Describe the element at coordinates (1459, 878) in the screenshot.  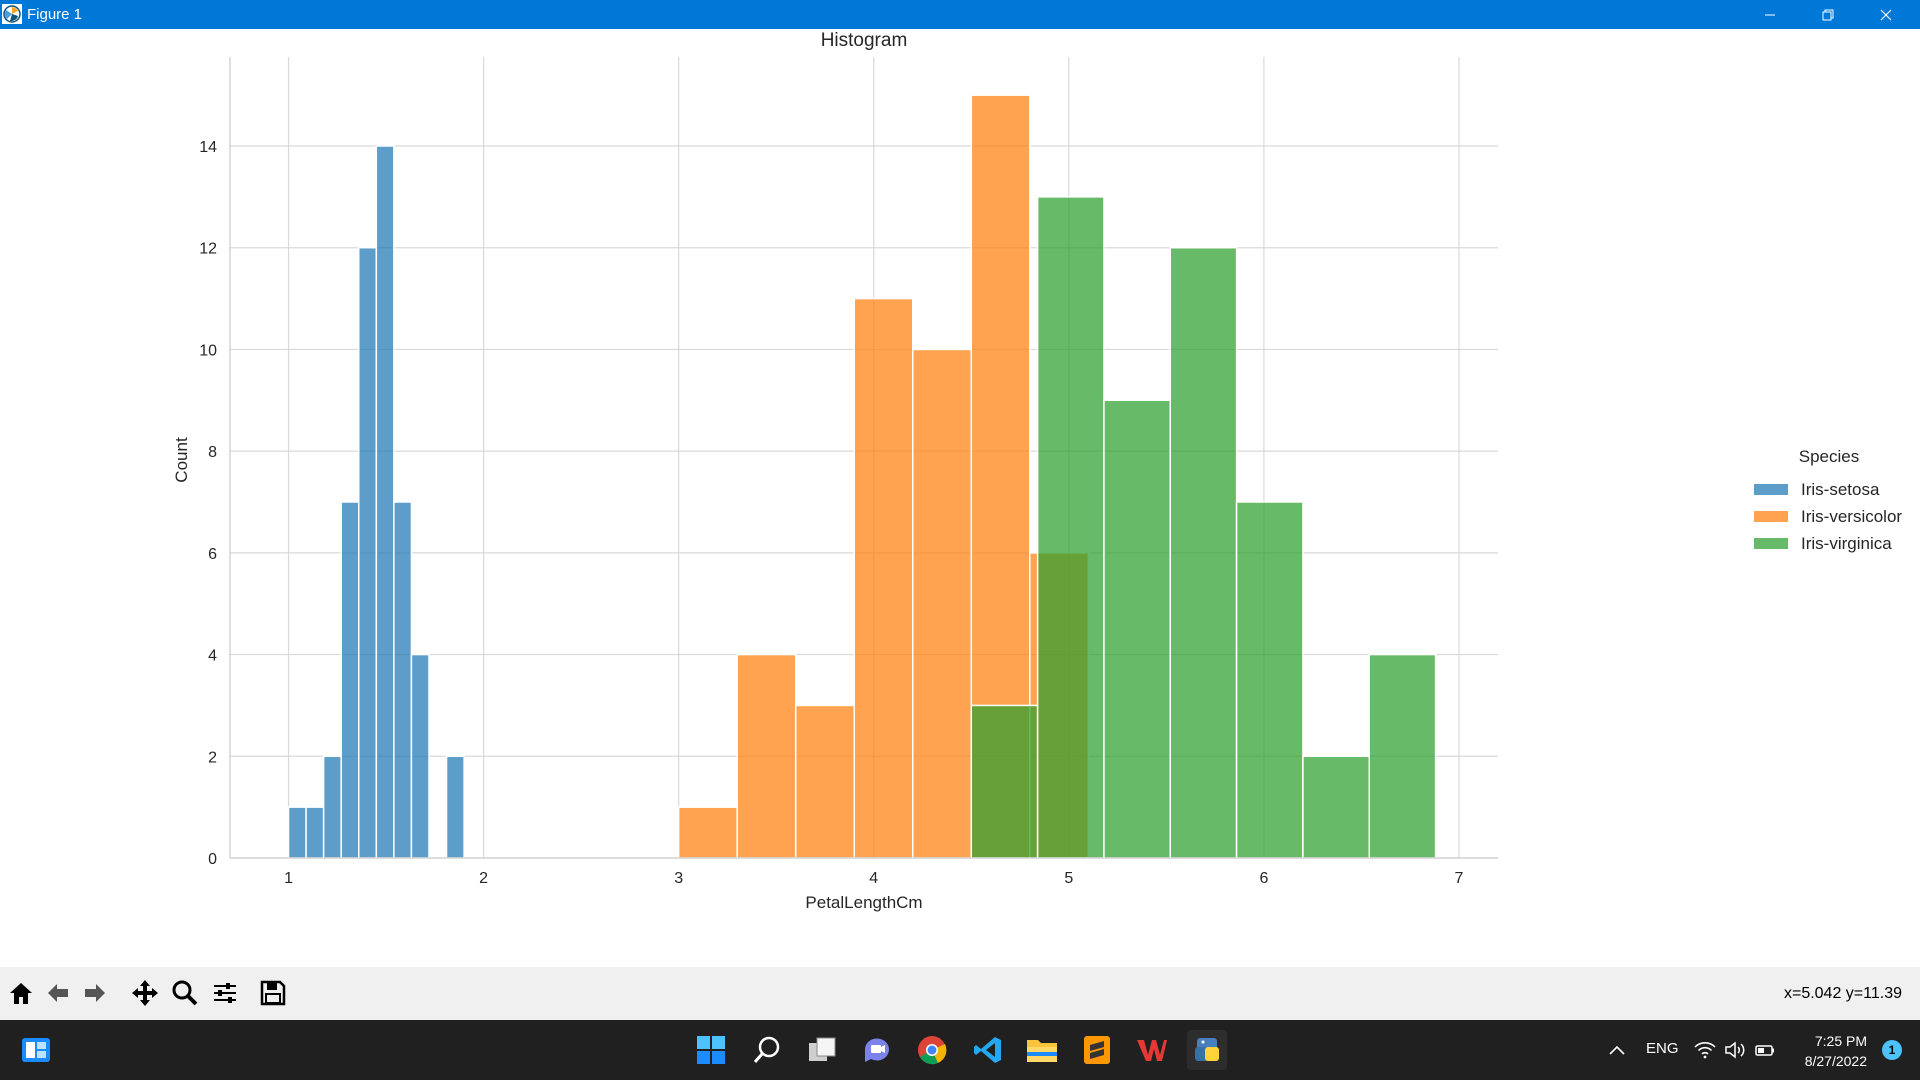
I see `x-tick-label: 7` at that location.